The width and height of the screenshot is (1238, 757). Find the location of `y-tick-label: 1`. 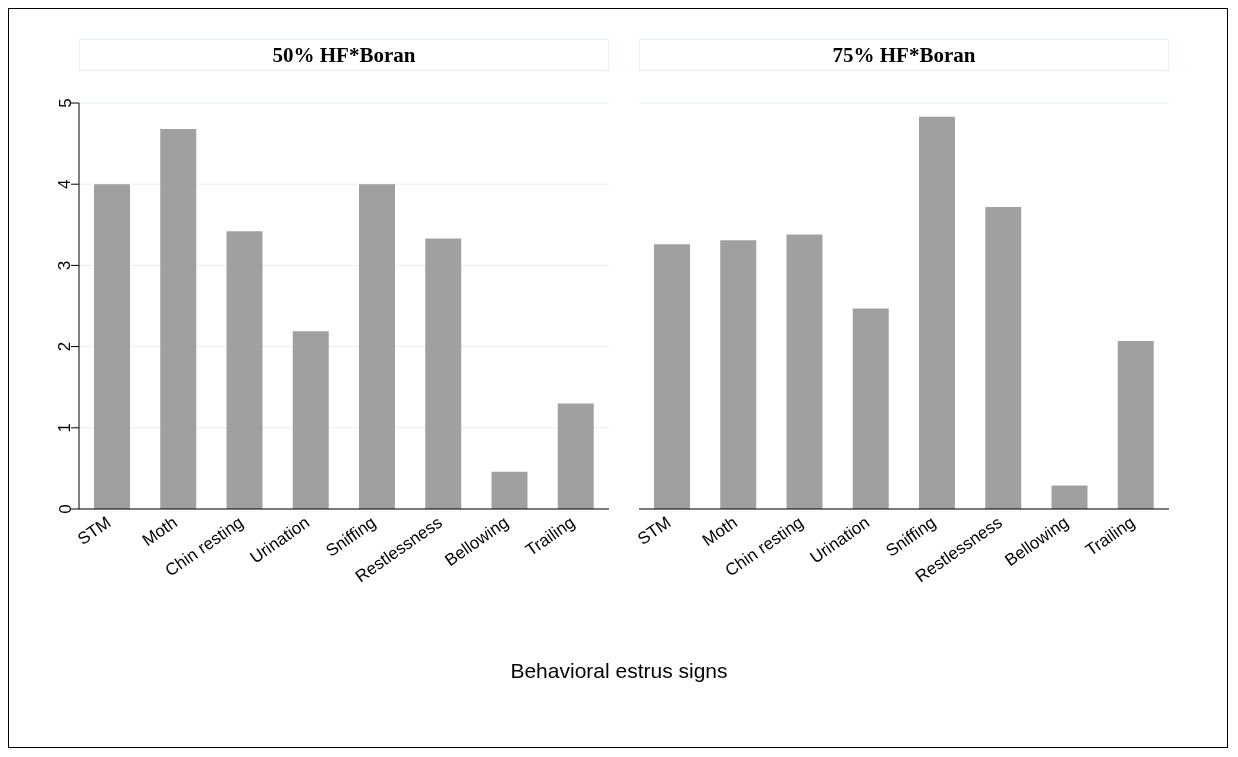

y-tick-label: 1 is located at coordinates (65, 428).